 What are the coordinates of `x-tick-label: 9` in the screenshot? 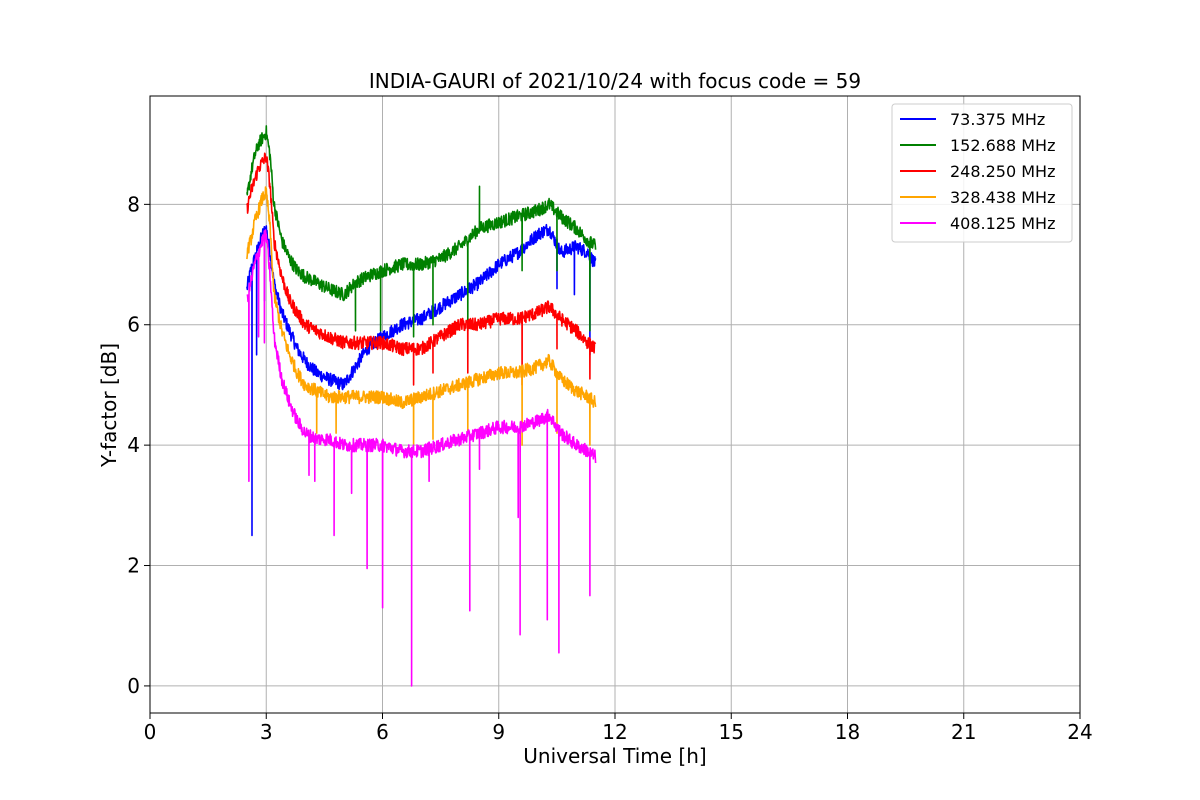 It's located at (498, 732).